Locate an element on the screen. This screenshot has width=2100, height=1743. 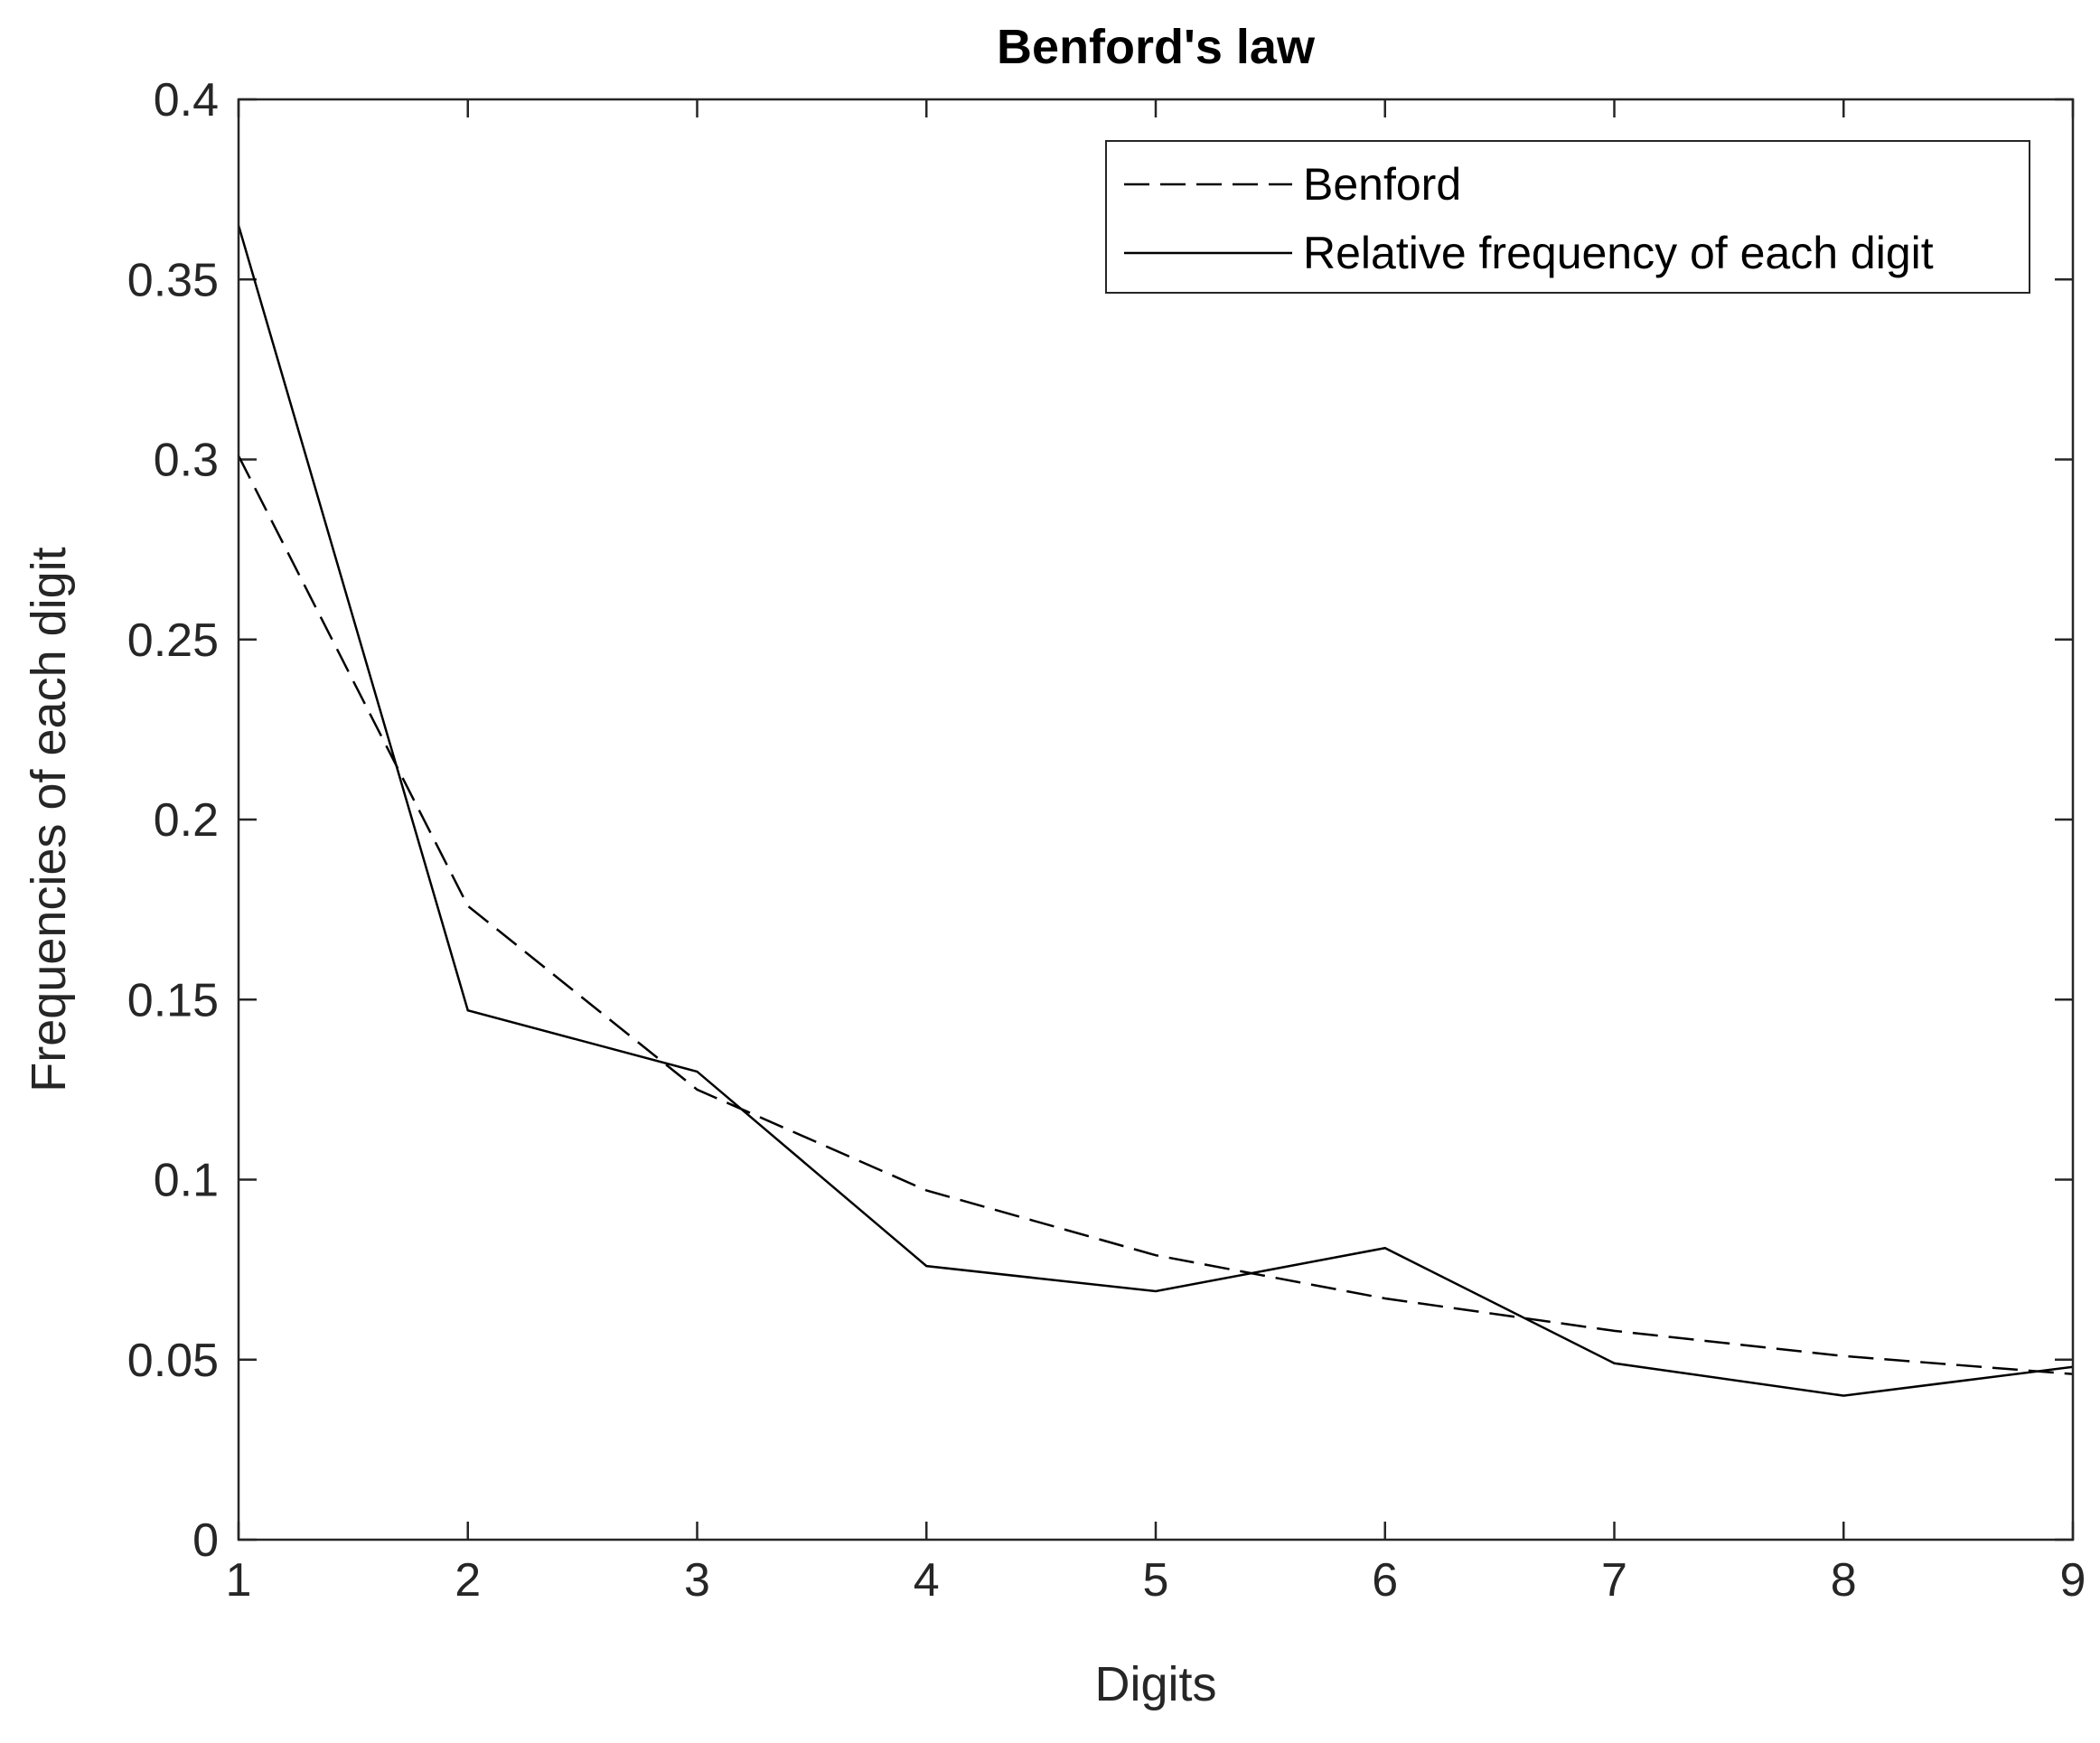
y-axis-label: Frequencies of each digit is located at coordinates (49, 819).